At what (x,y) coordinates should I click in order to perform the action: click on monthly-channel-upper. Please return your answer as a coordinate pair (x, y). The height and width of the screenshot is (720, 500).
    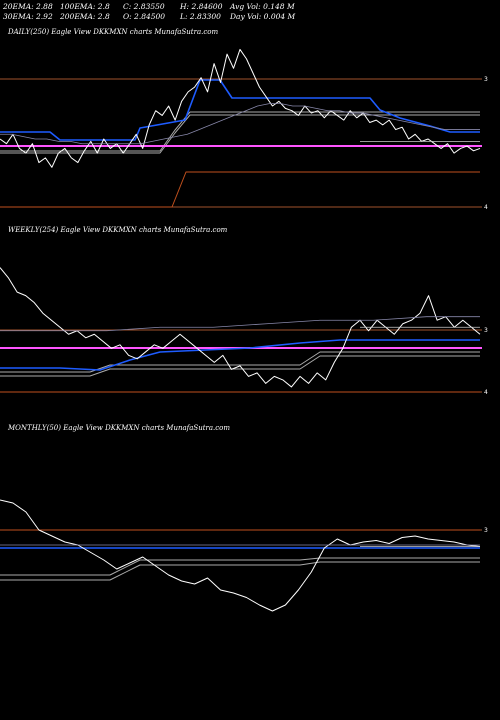
    Looking at the image, I should click on (240, 566).